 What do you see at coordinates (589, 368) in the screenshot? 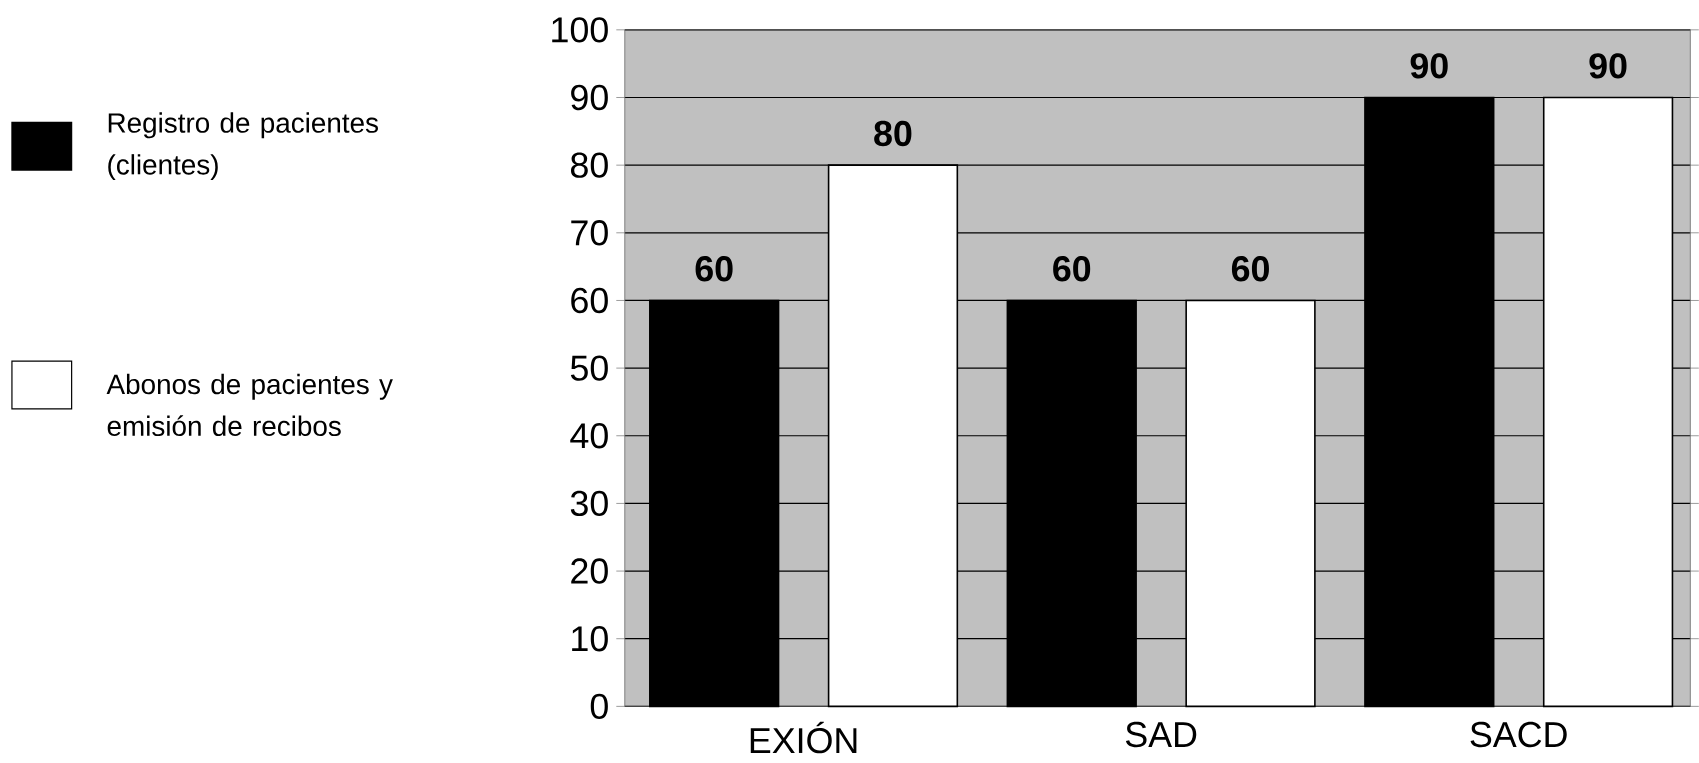
I see `y-tick-label: 50` at bounding box center [589, 368].